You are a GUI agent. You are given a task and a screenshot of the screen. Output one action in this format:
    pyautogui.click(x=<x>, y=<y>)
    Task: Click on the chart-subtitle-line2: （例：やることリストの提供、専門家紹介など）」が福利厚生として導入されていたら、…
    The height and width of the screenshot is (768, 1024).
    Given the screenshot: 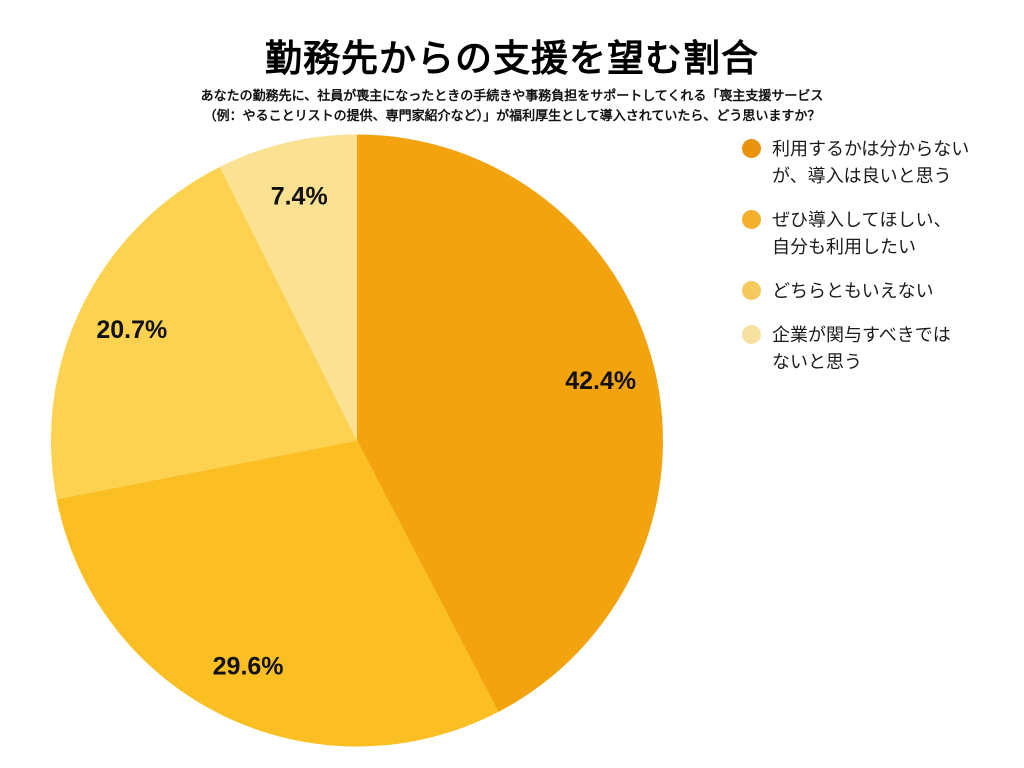 What is the action you would take?
    pyautogui.click(x=512, y=115)
    